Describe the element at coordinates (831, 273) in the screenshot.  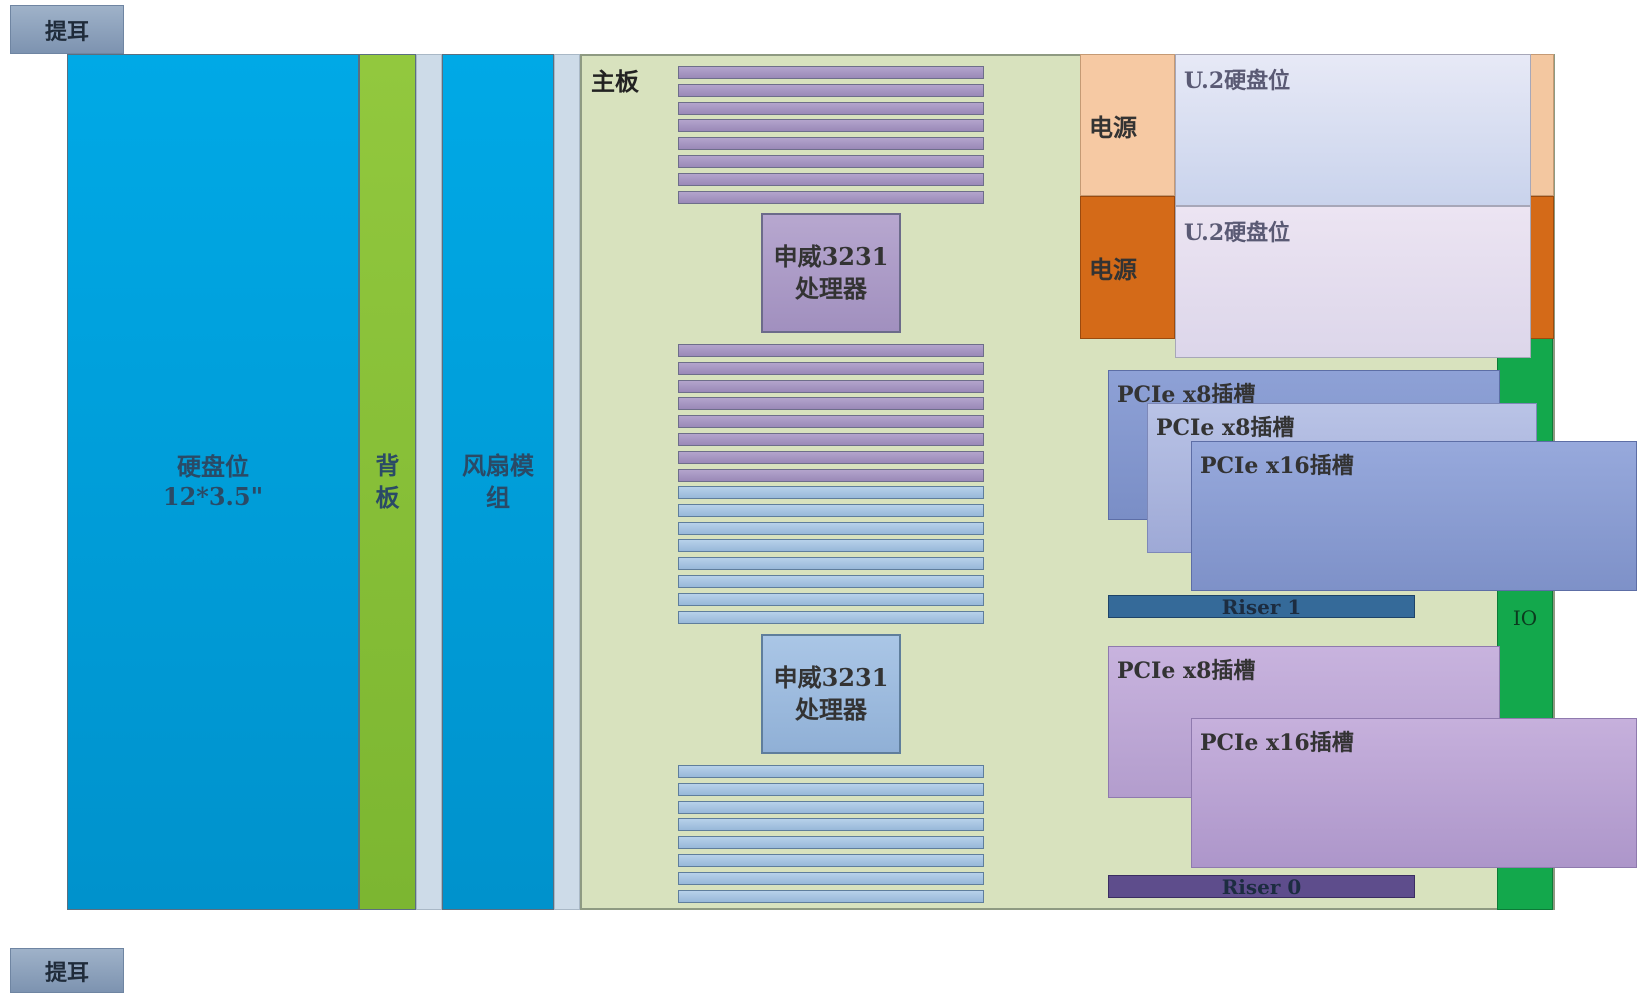
I see `cpu-1: 申威3231 处理器` at that location.